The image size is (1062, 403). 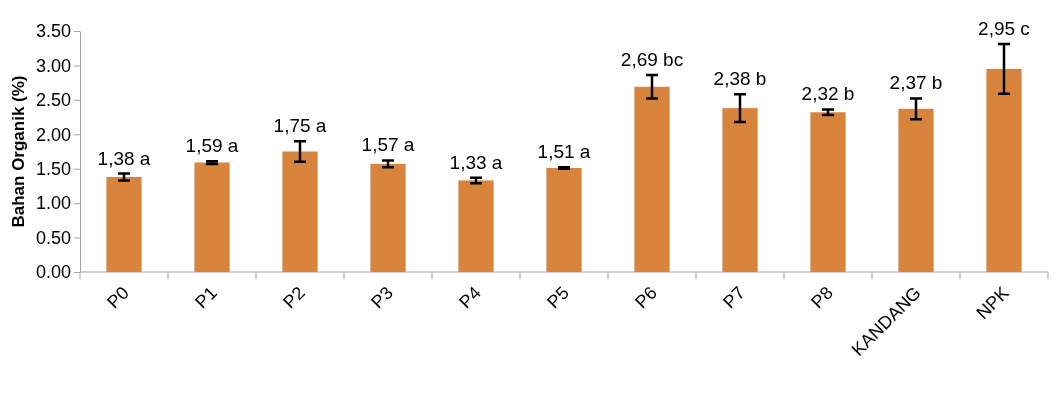 What do you see at coordinates (646, 297) in the screenshot?
I see `x-tick-label: P6` at bounding box center [646, 297].